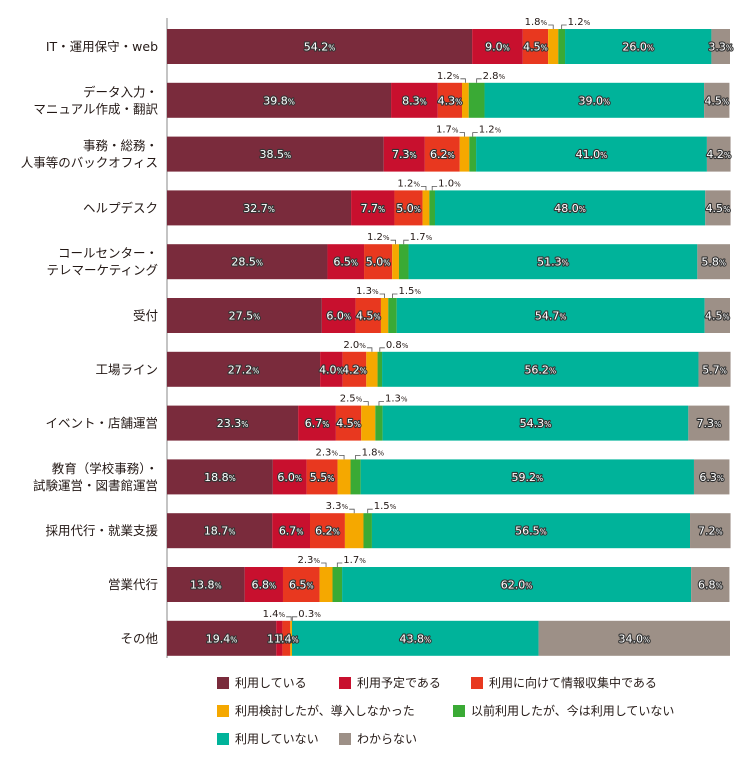 The height and width of the screenshot is (764, 750). I want to click on data-label: 7.2%, so click(710, 531).